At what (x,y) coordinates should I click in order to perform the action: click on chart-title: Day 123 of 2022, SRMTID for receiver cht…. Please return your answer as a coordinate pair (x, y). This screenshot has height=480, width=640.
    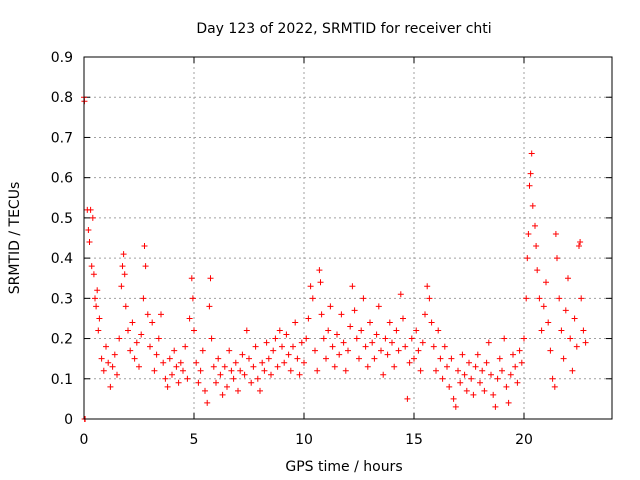
    Looking at the image, I should click on (343, 29).